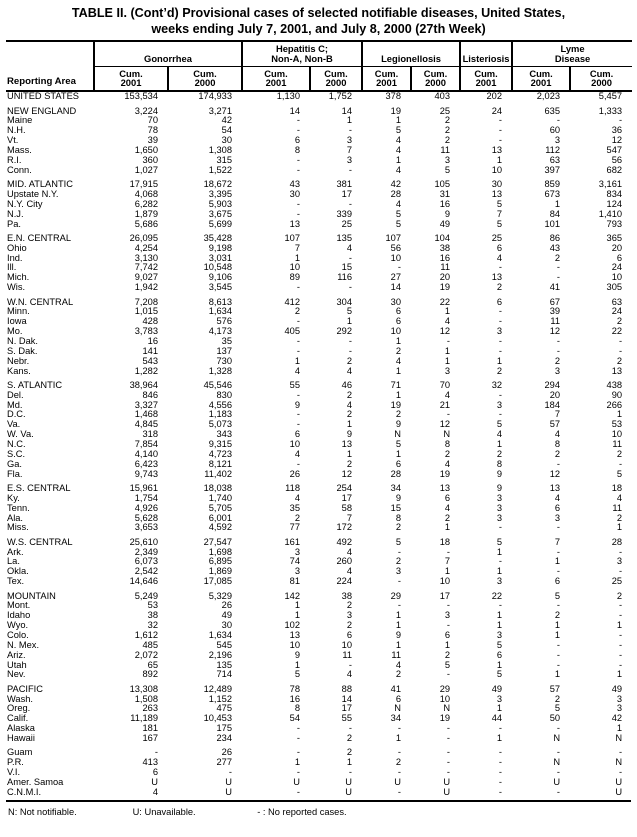 Image resolution: width=637 pixels, height=837 pixels. What do you see at coordinates (18, 634) in the screenshot?
I see `row-label: Colo.` at bounding box center [18, 634].